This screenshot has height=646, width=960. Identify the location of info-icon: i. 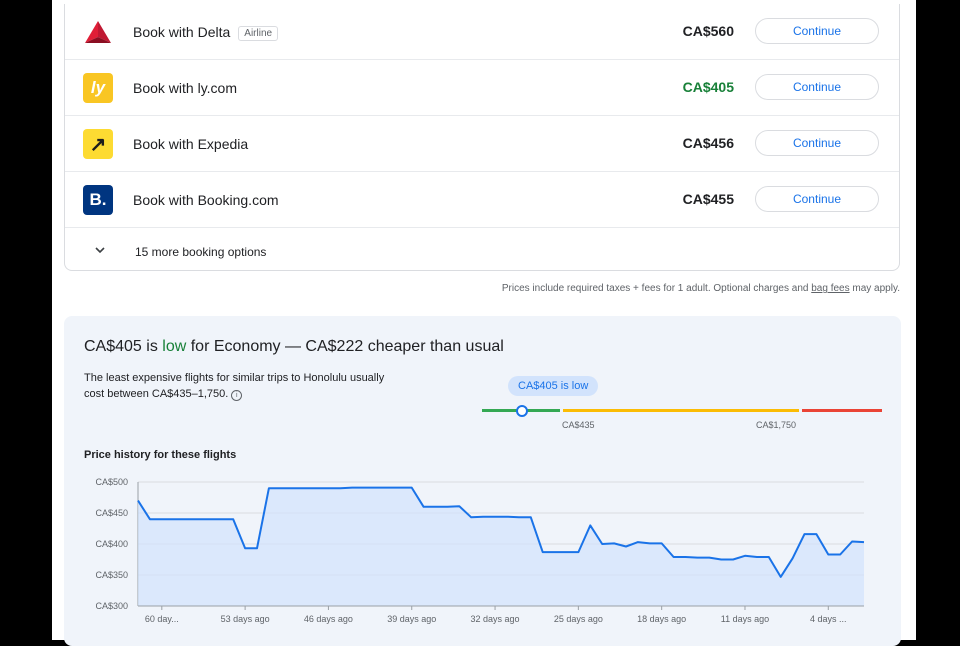
(237, 395).